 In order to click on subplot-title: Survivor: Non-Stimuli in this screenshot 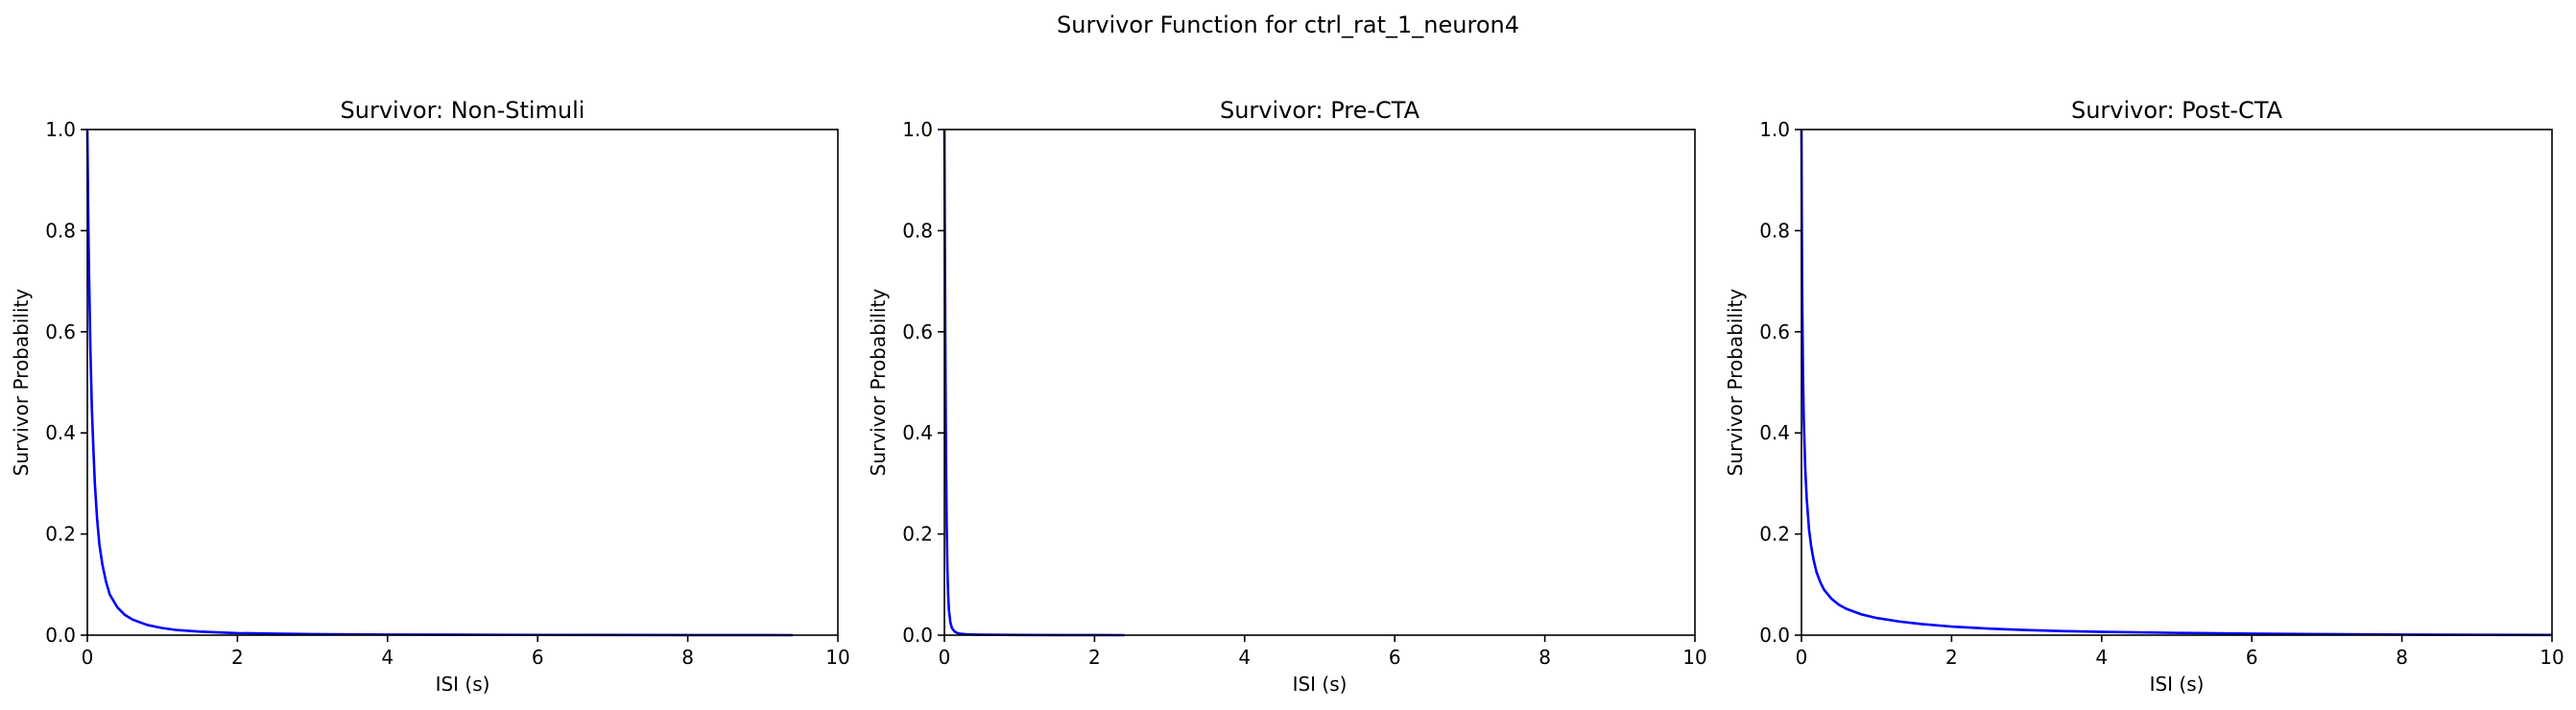, I will do `click(463, 110)`.